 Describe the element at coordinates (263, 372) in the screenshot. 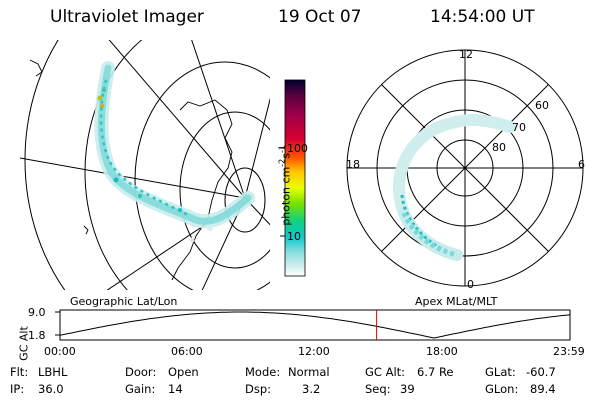

I see `mode-label: Mode:` at that location.